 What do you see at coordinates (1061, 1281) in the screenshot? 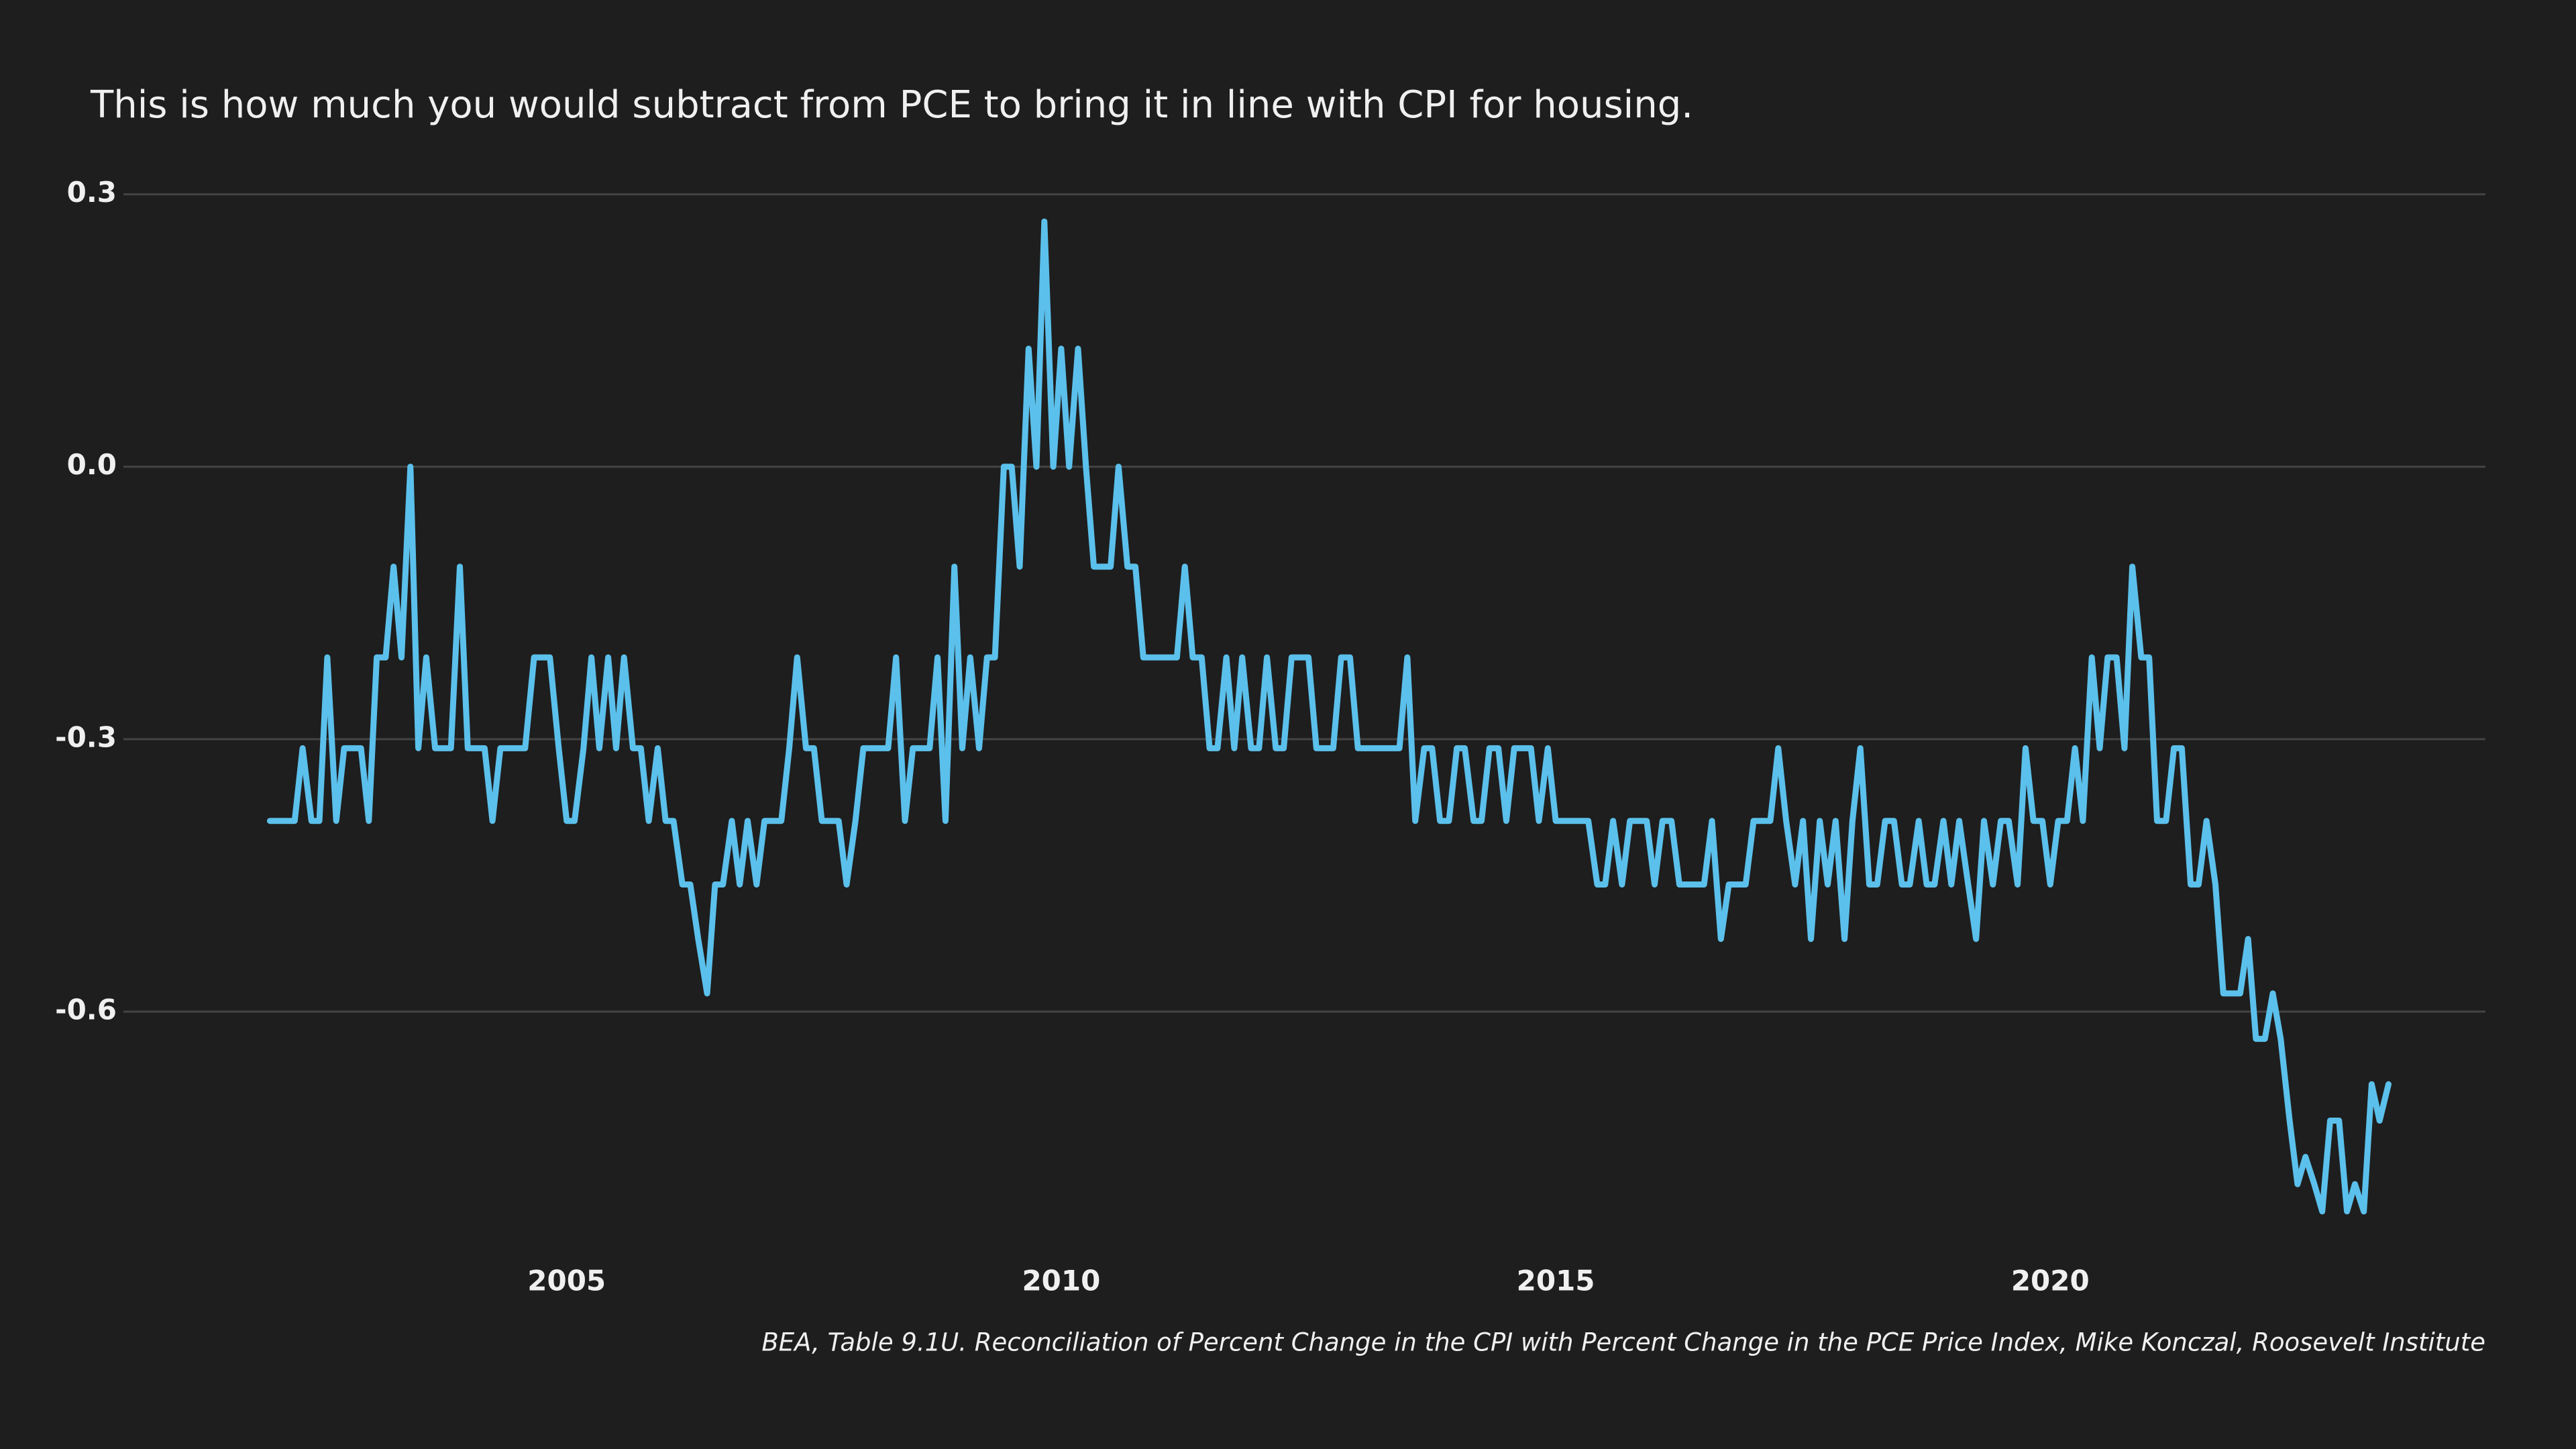
I see `x-tick-label: 2010` at bounding box center [1061, 1281].